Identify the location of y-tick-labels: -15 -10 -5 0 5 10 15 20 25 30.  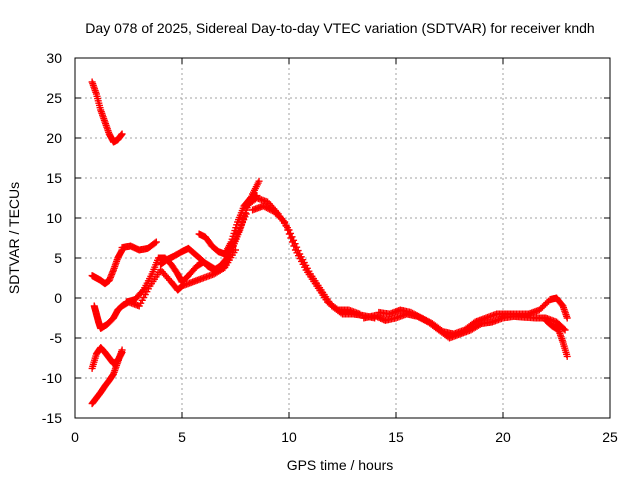
(52, 238).